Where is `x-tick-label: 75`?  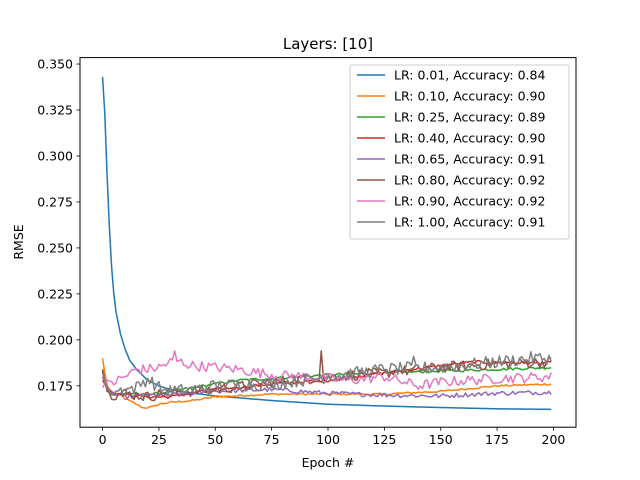 x-tick-label: 75 is located at coordinates (272, 439).